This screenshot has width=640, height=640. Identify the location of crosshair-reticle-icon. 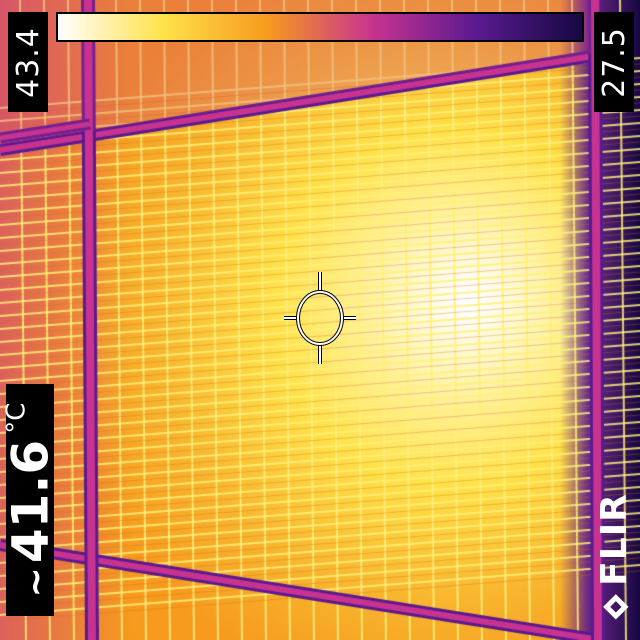
(320, 318).